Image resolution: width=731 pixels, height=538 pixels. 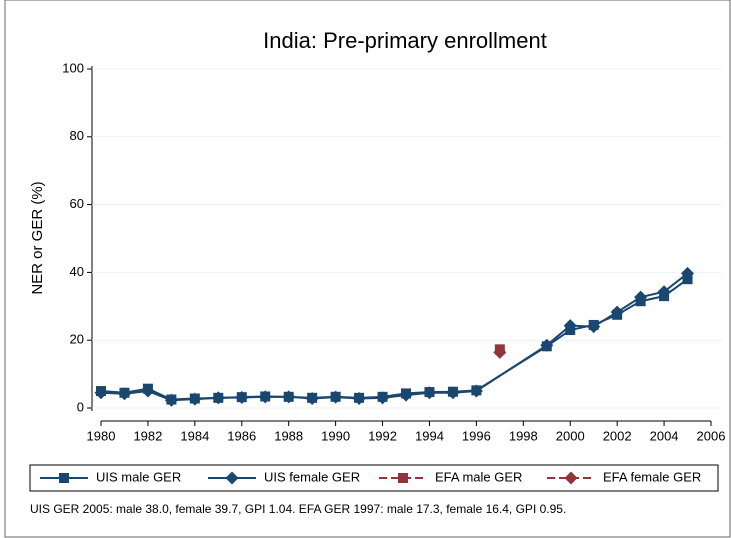 What do you see at coordinates (147, 435) in the screenshot?
I see `x-tick-label: 1982` at bounding box center [147, 435].